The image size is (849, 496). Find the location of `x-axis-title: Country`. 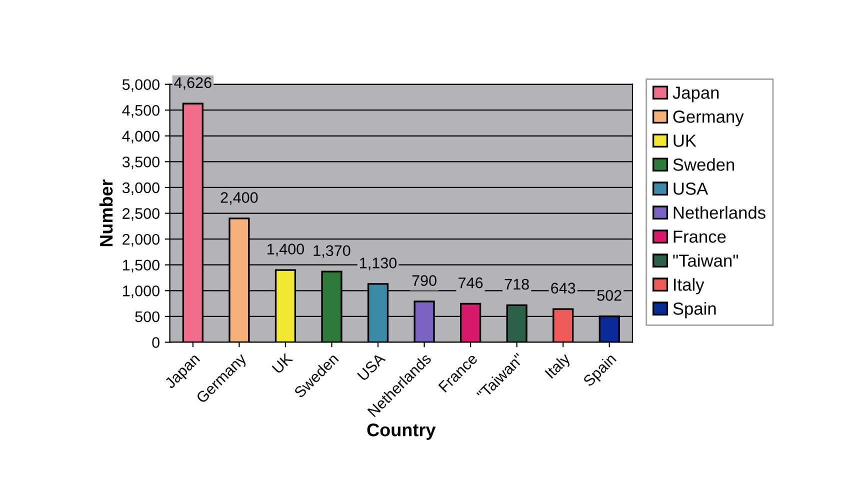

x-axis-title: Country is located at coordinates (401, 432).